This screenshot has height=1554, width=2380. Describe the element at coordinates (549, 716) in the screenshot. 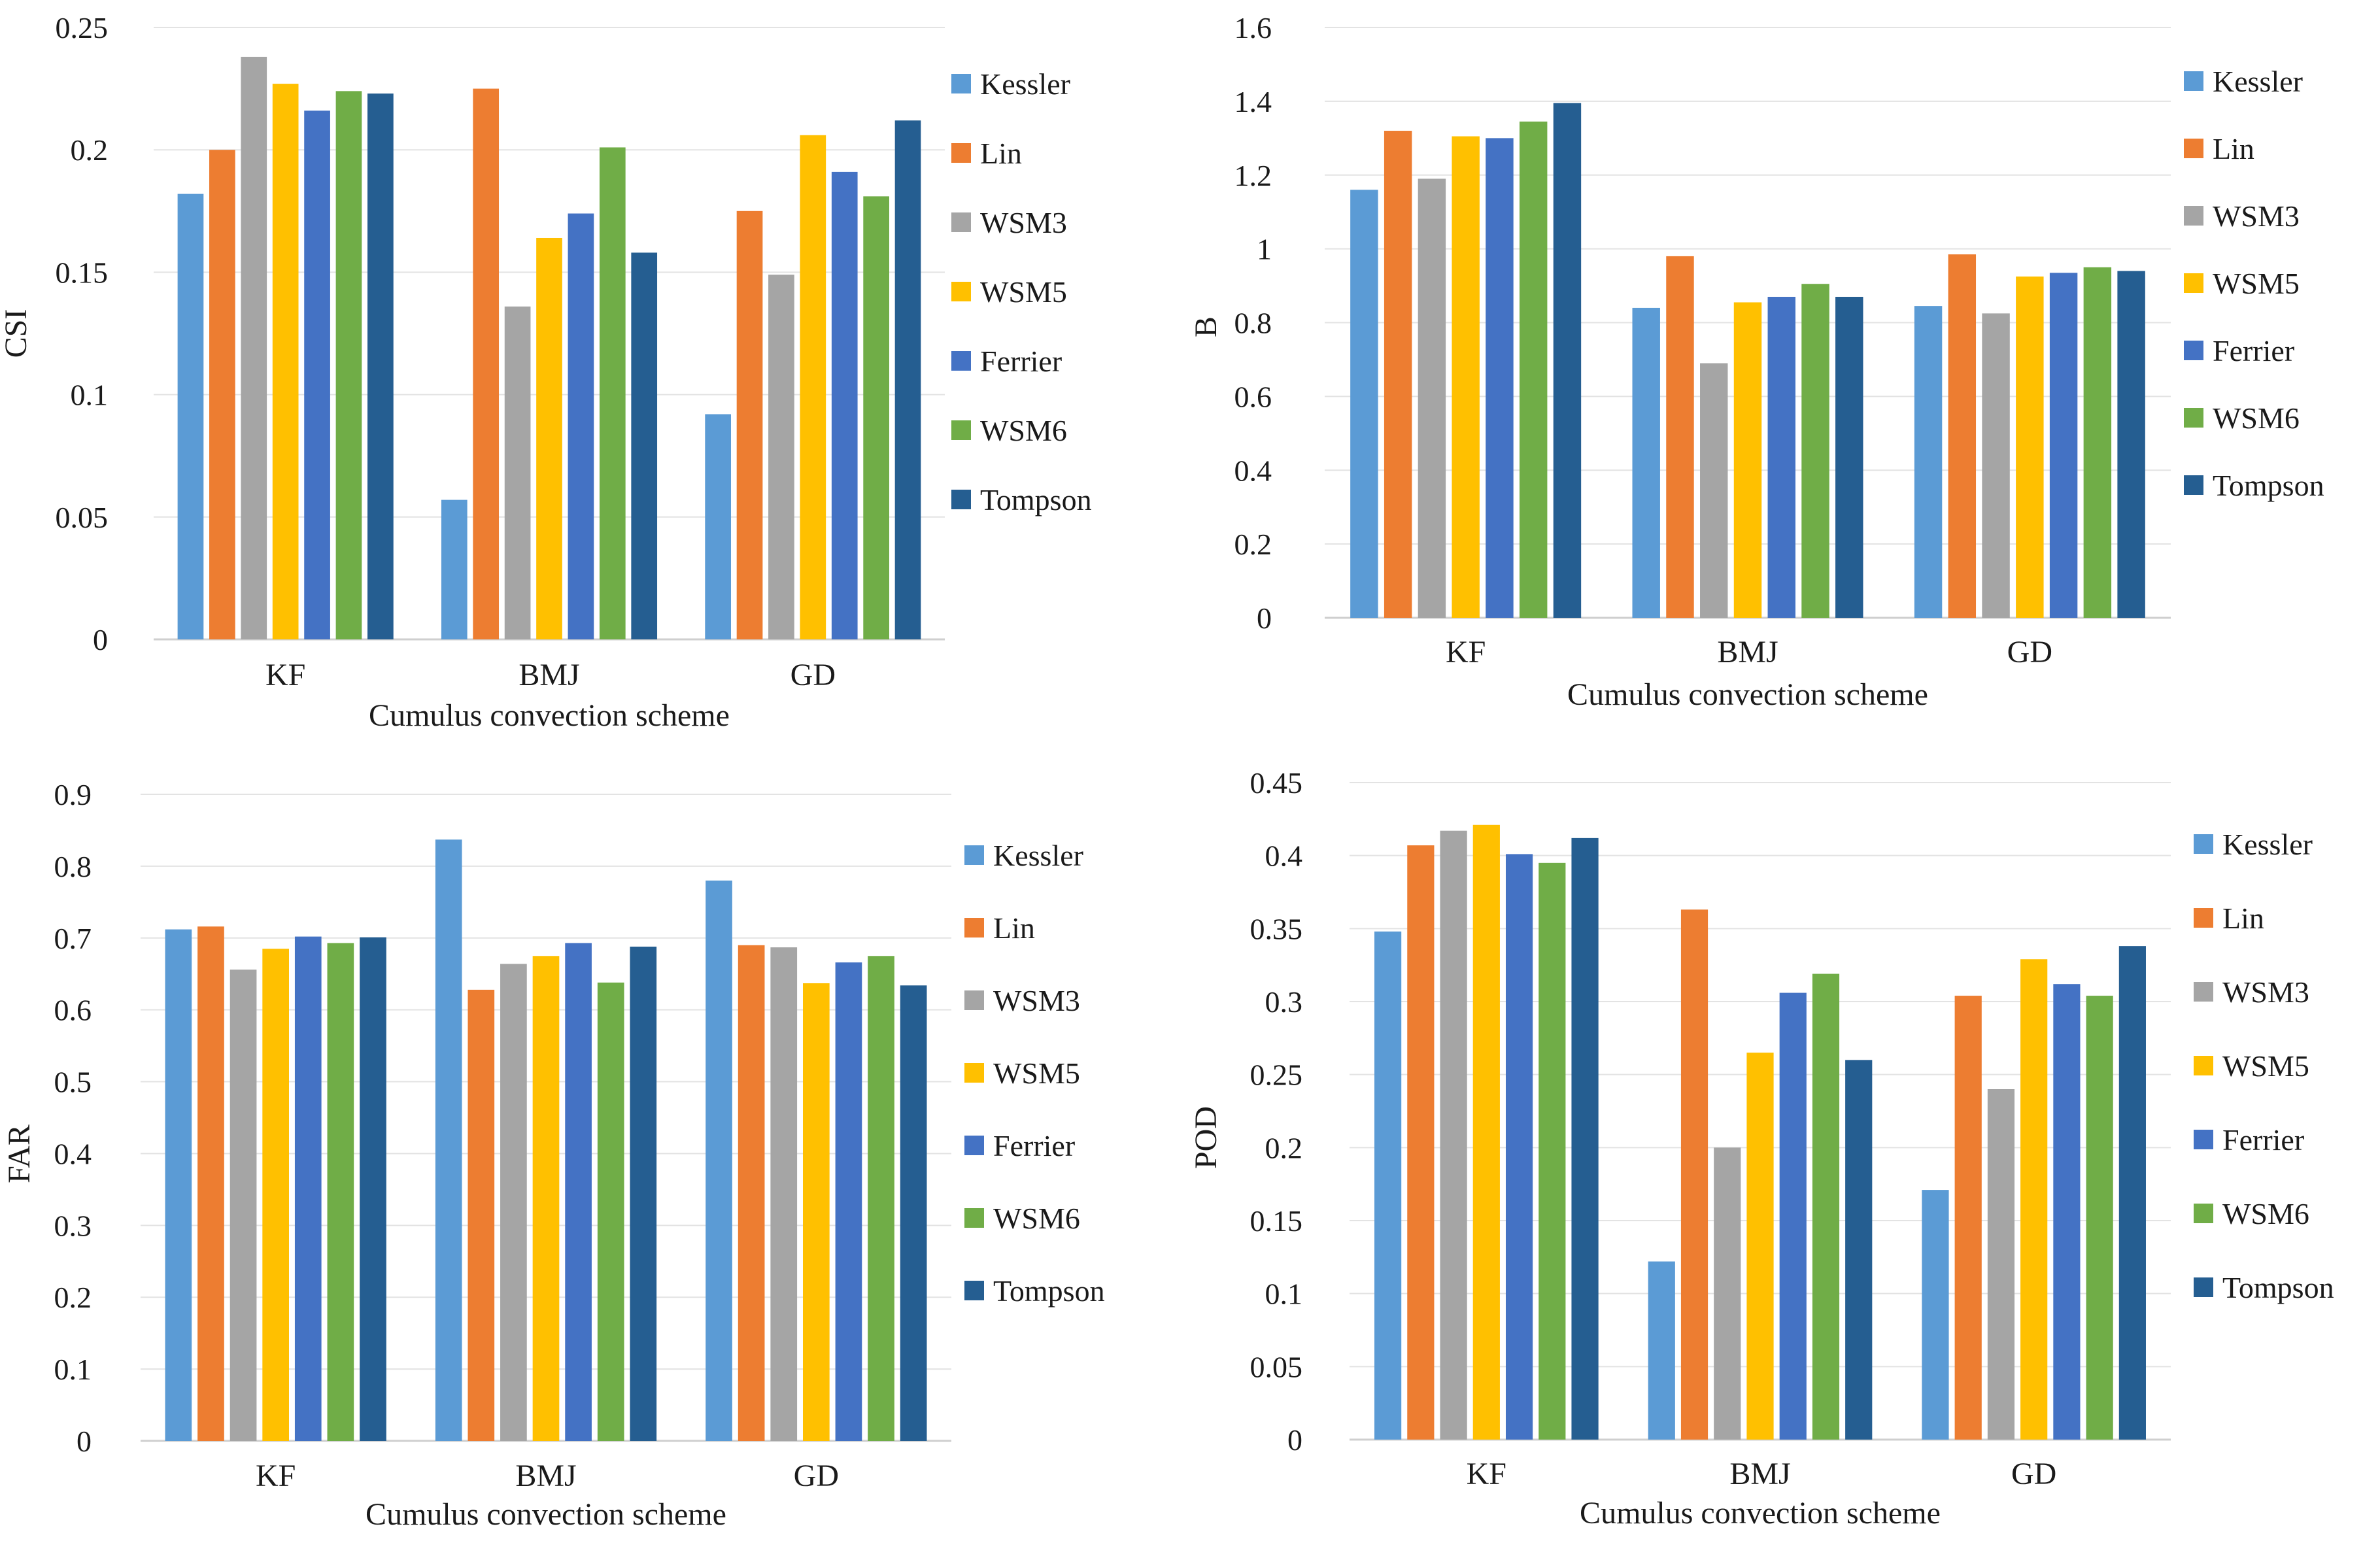

I see `x-axis-title: Cumulus convection scheme` at that location.